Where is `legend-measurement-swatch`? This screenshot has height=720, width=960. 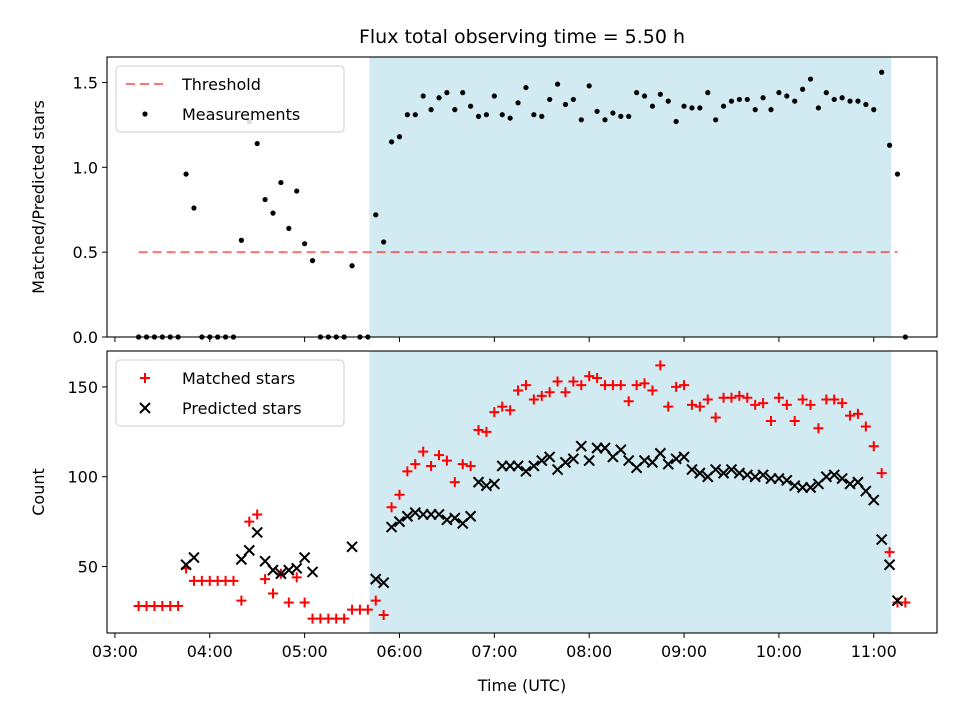 legend-measurement-swatch is located at coordinates (145, 114).